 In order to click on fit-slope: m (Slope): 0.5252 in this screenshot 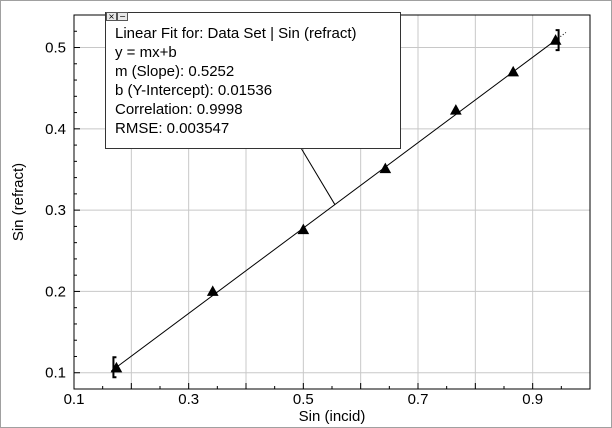, I will do `click(175, 71)`.